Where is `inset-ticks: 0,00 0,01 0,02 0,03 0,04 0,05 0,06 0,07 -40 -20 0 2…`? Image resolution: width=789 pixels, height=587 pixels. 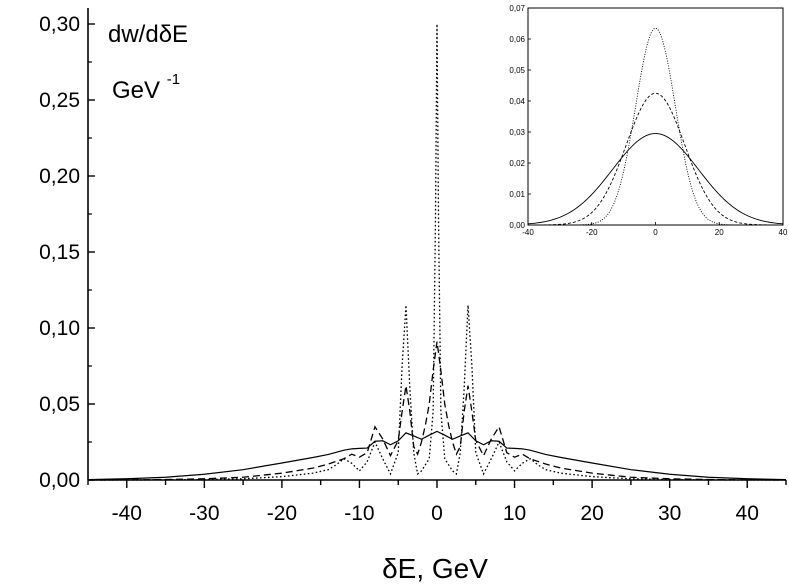 inset-ticks: 0,00 0,01 0,02 0,03 0,04 0,05 0,06 0,07 -40 -20 0 2… is located at coordinates (648, 120).